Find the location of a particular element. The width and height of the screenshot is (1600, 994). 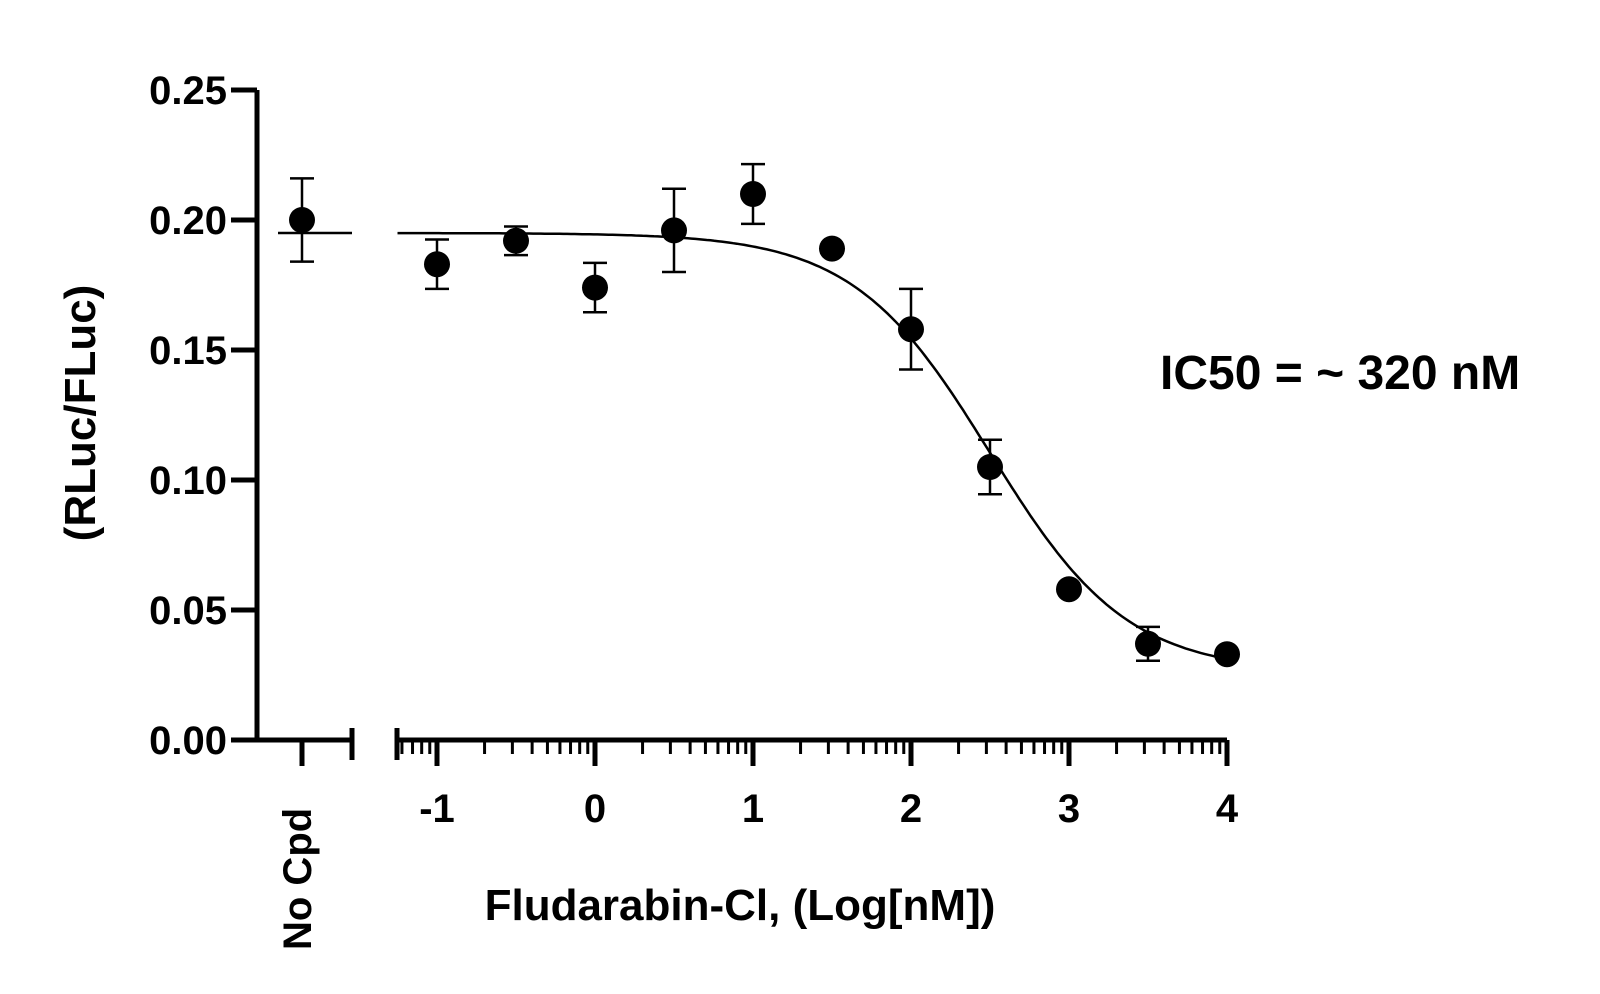

x-category-label-no-cpd: No Cpd is located at coordinates (298, 879).